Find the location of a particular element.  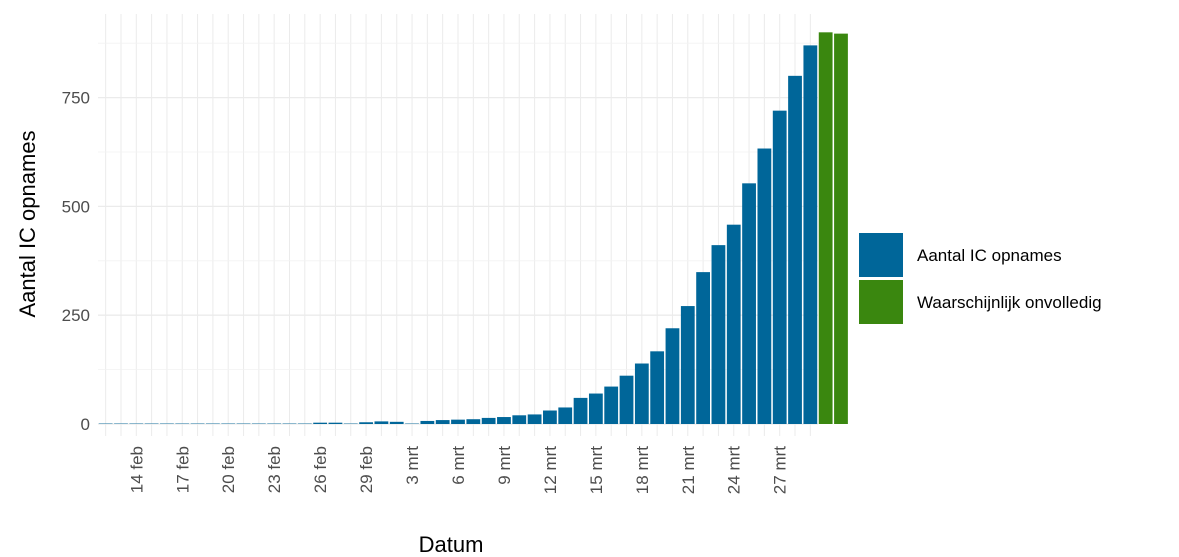

bar-2020-03-12-ic-opnames is located at coordinates (550, 417).